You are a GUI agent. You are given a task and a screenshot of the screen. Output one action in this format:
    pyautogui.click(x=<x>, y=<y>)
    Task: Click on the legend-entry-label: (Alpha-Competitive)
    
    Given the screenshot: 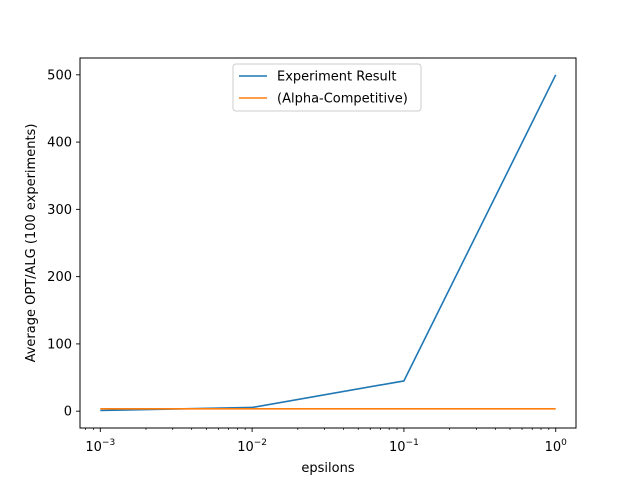 What is the action you would take?
    pyautogui.click(x=342, y=99)
    